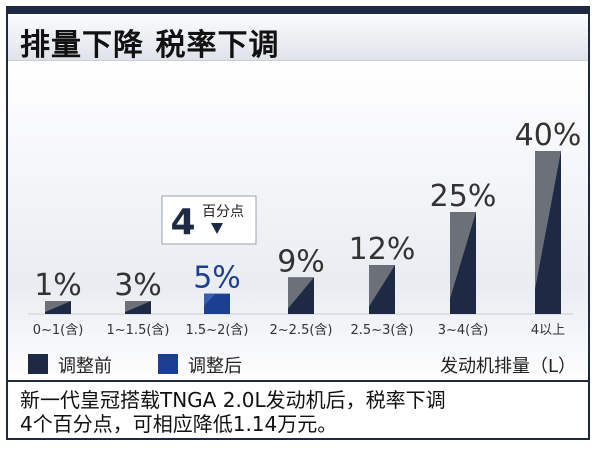 This screenshot has width=600, height=450. Describe the element at coordinates (463, 196) in the screenshot. I see `bar-value-label: 25%` at that location.